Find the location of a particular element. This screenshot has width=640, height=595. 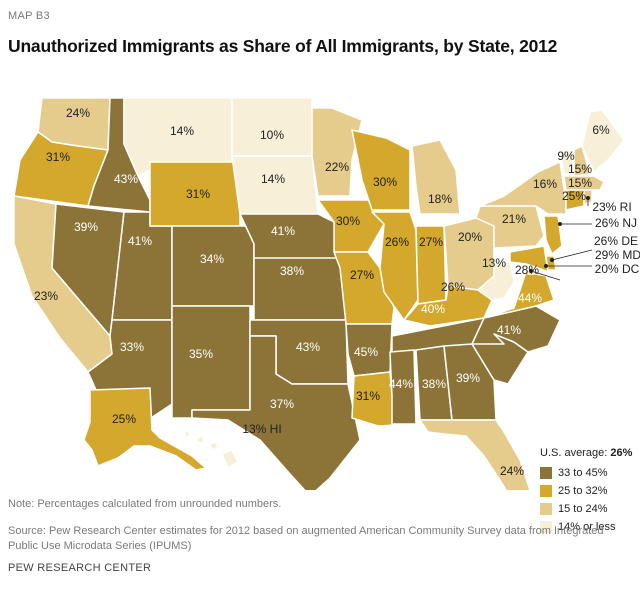

dot-DE is located at coordinates (552, 260).